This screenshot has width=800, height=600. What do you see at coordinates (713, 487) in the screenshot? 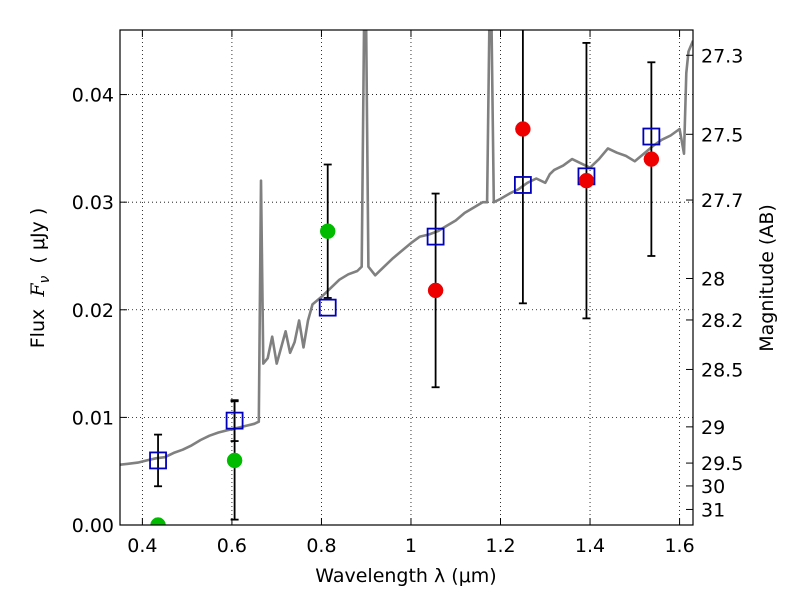
I see `right-tick-label: 30` at bounding box center [713, 487].